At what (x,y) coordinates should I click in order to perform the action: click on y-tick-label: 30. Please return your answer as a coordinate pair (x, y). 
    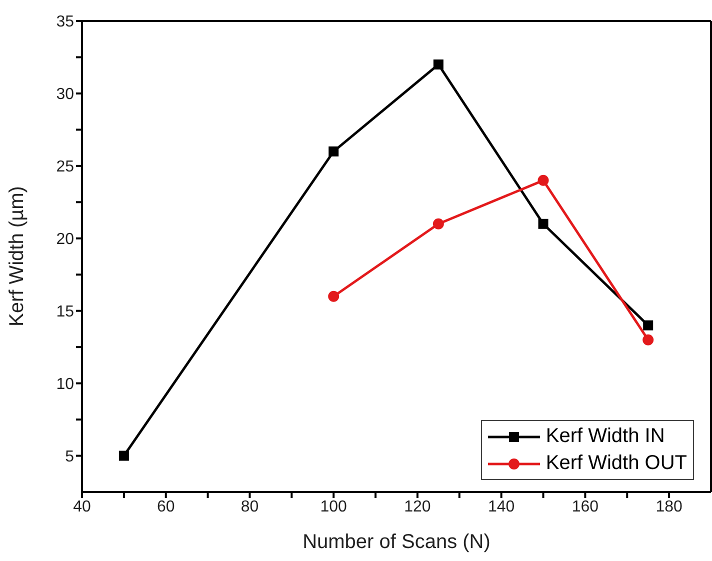
    Looking at the image, I should click on (65, 95).